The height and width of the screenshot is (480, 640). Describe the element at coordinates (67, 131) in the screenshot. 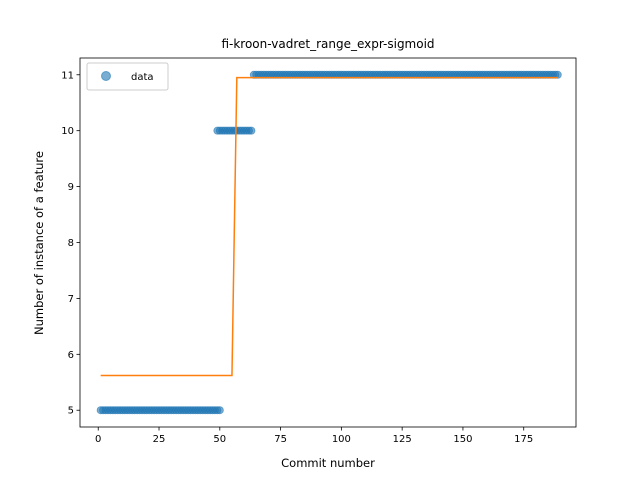

I see `y-tick-label: 10` at that location.